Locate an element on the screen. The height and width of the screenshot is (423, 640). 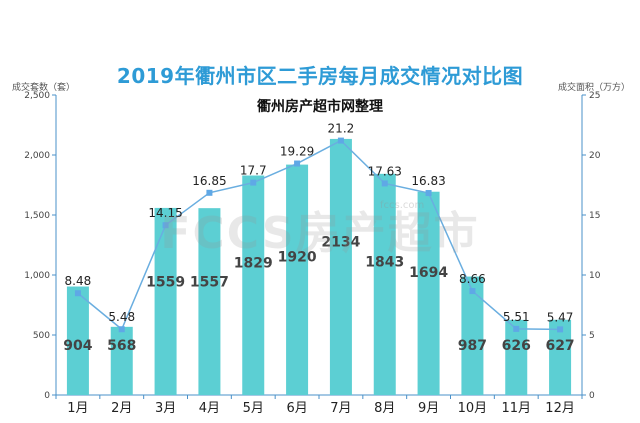
x-tick-label: 12月 is located at coordinates (560, 408).